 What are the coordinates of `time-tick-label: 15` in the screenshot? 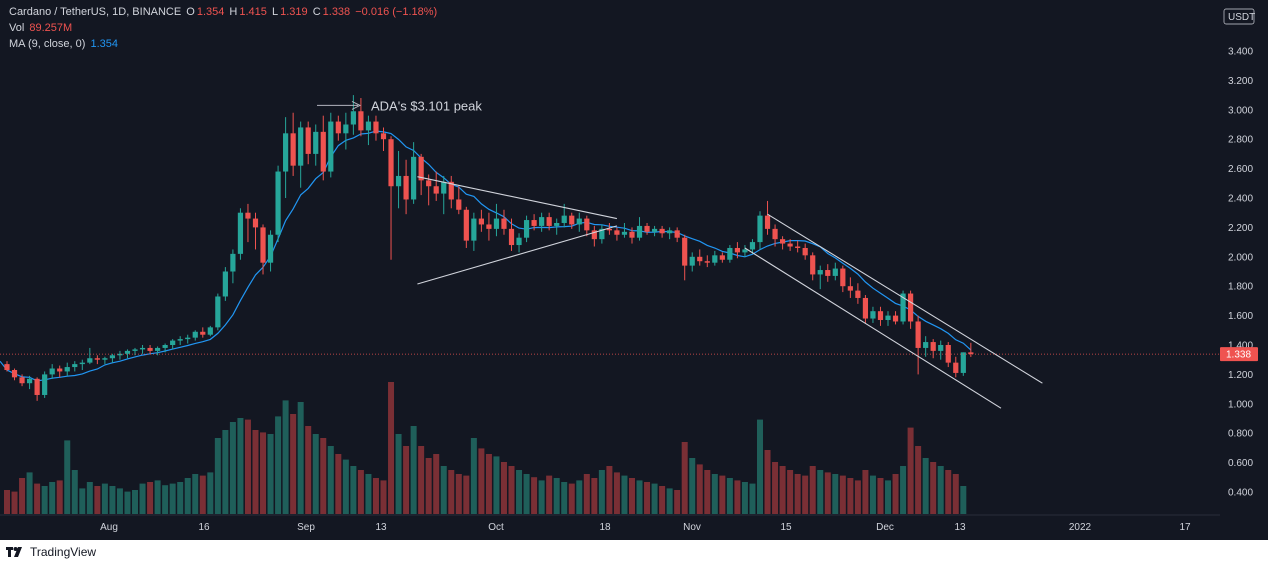 It's located at (786, 527).